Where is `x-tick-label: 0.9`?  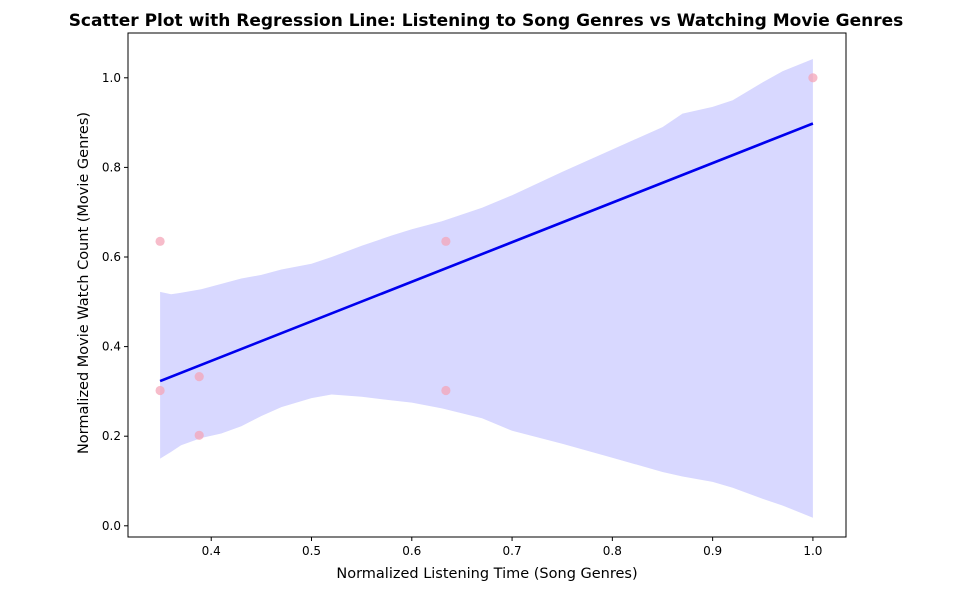
x-tick-label: 0.9 is located at coordinates (712, 551).